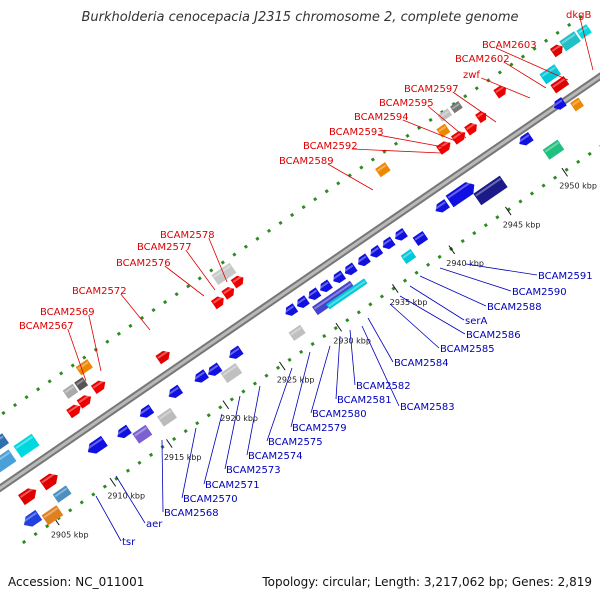 The width and height of the screenshot is (600, 600). Describe the element at coordinates (431, 89) in the screenshot. I see `gene-label-bcam2597: BCAM2597` at that location.